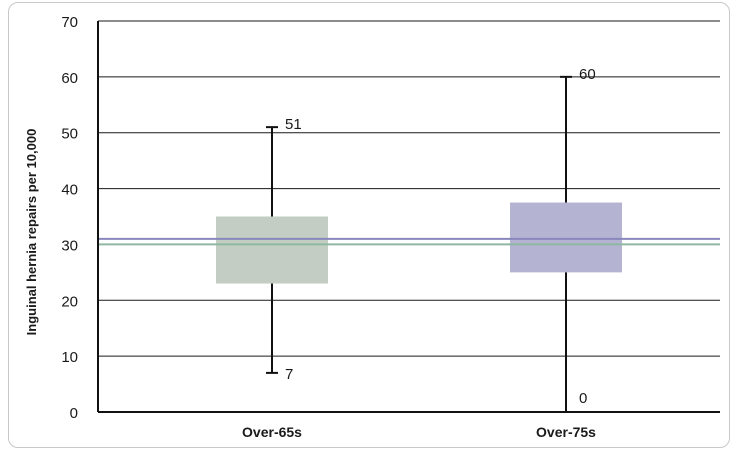  I want to click on y-tick-label: 0, so click(74, 413).